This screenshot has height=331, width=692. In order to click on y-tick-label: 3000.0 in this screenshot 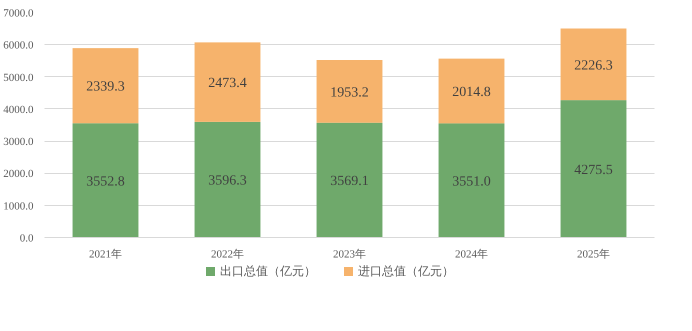, I will do `click(18, 142)`.